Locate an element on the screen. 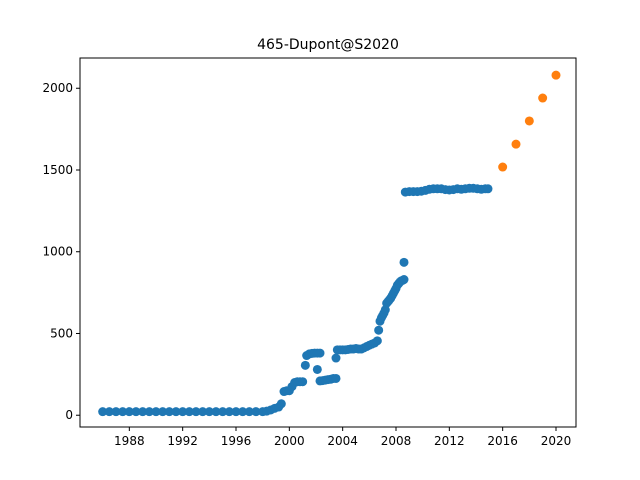 Image resolution: width=640 pixels, height=480 pixels. x-tick-label: 1992 is located at coordinates (182, 441).